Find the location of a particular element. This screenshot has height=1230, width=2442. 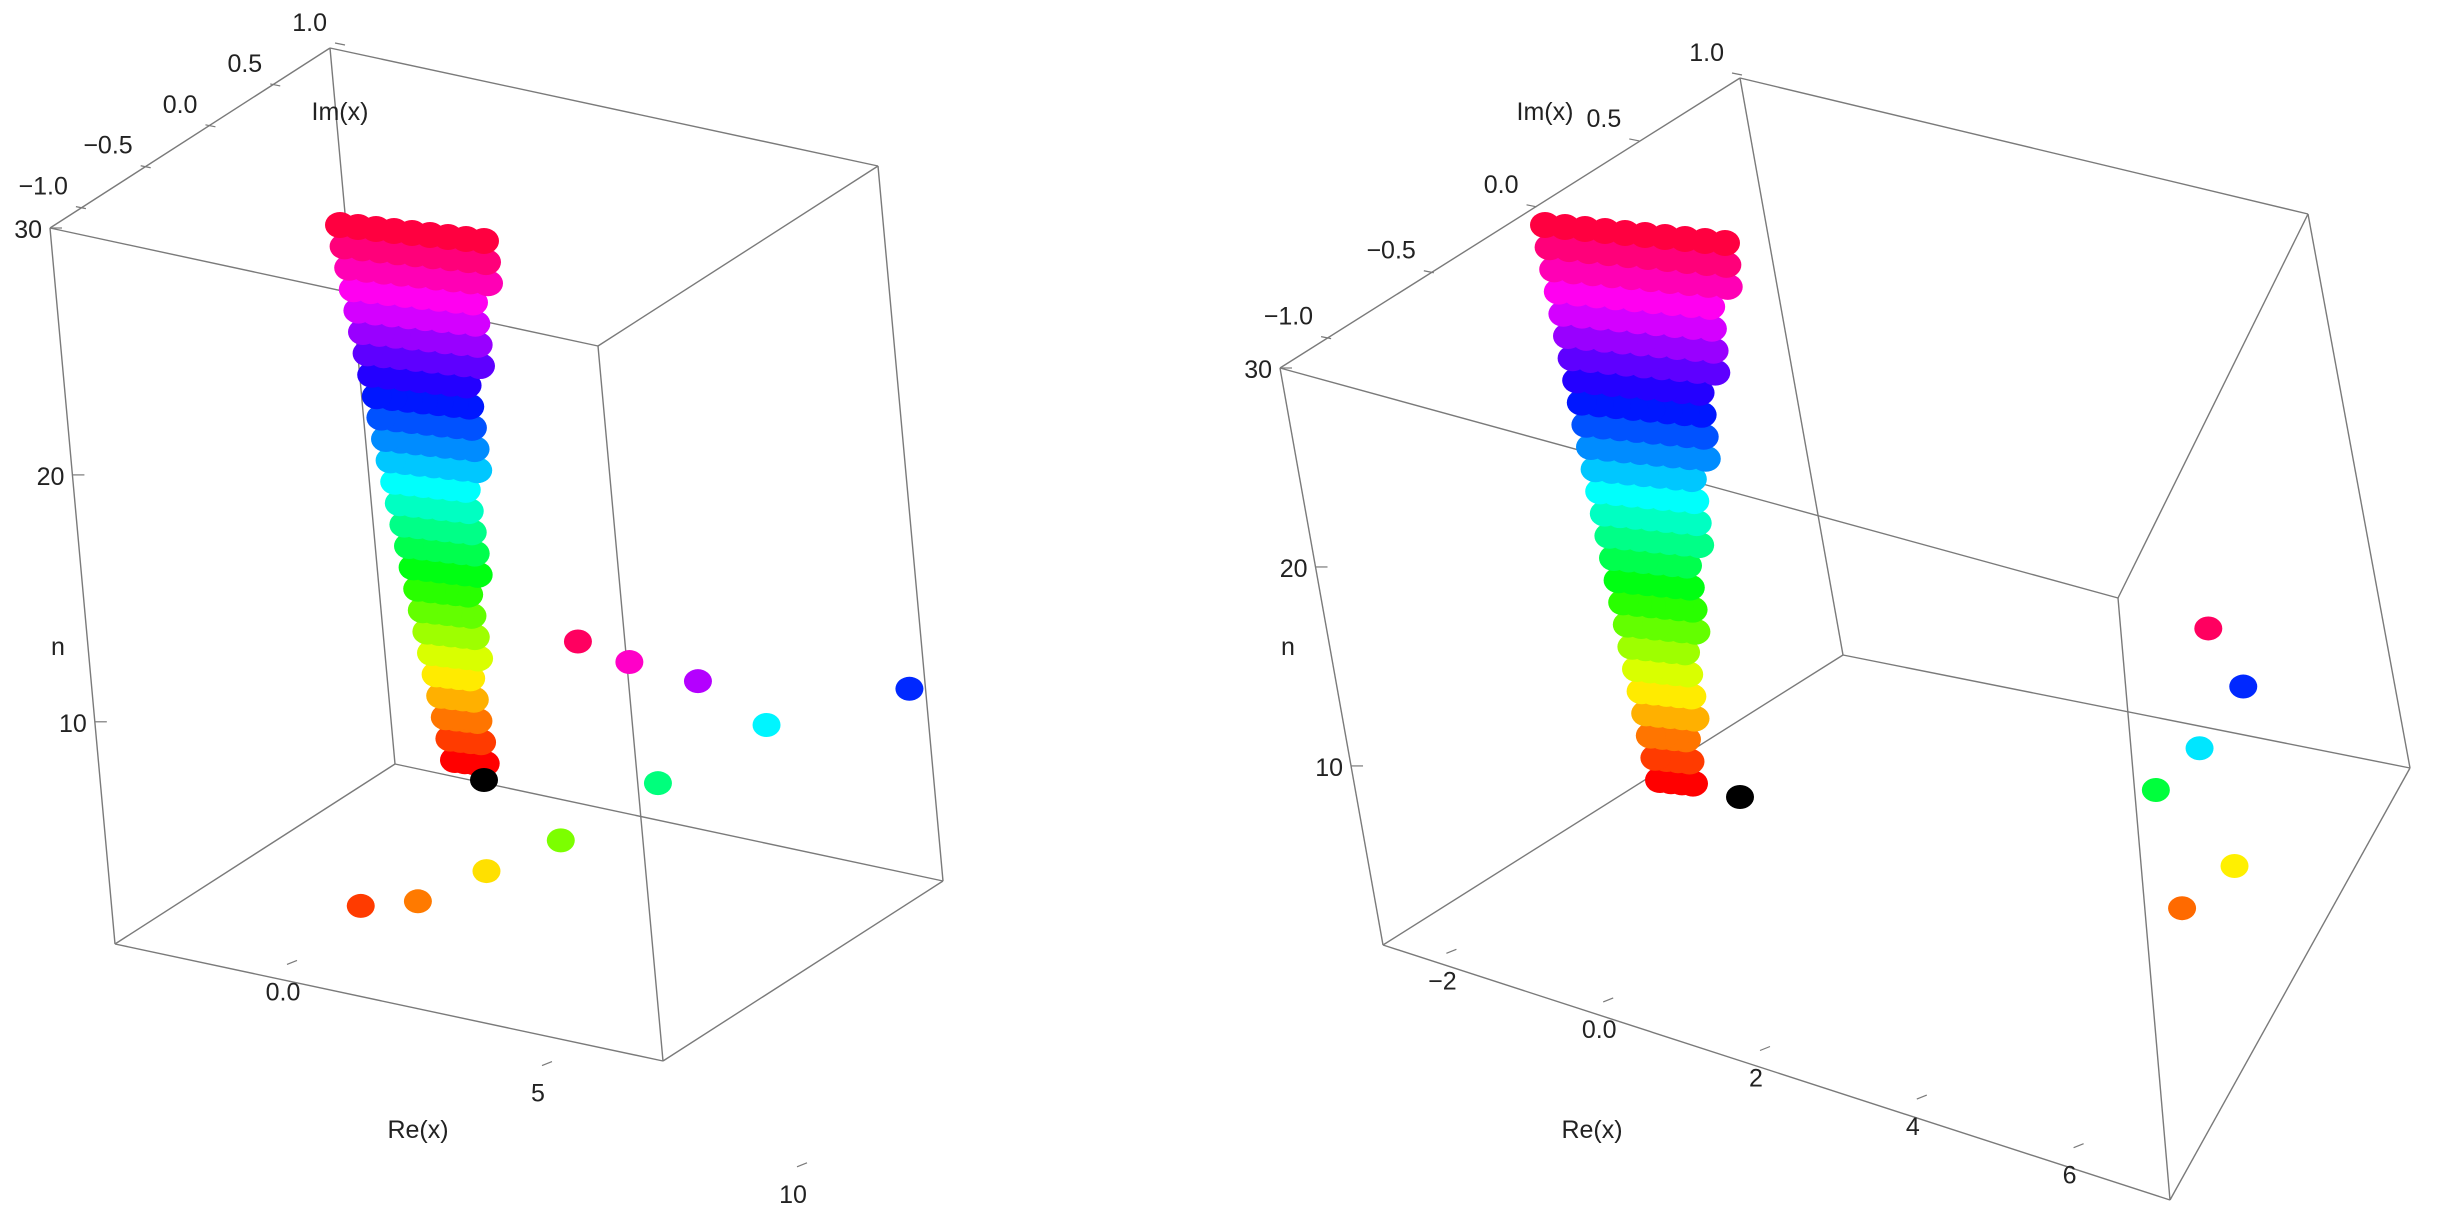

re-tick-label: 10 is located at coordinates (793, 1195).